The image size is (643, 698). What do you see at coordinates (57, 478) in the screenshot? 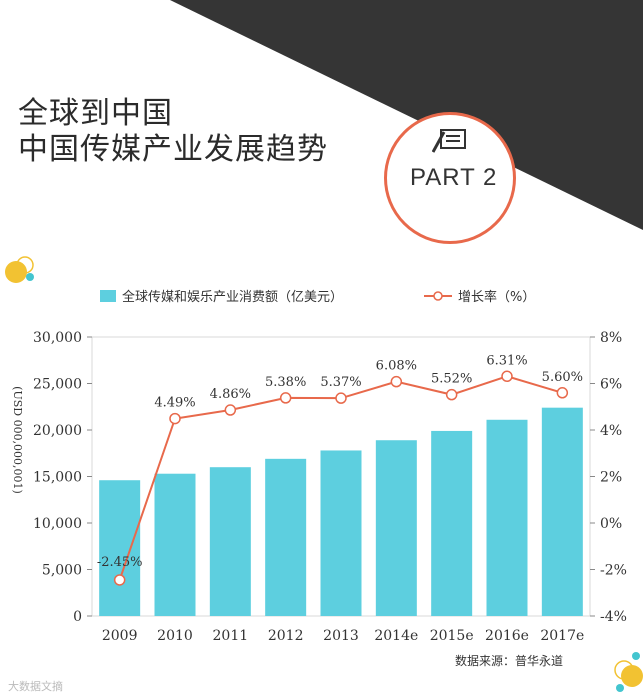
I see `y-tick-label: 15,000` at bounding box center [57, 478].